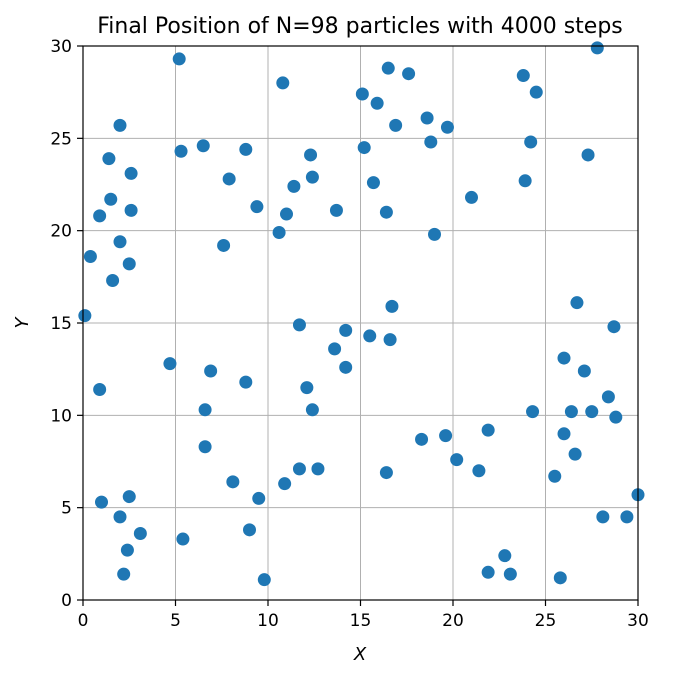 The height and width of the screenshot is (678, 675). What do you see at coordinates (61, 232) in the screenshot?
I see `y-tick-label: 20` at bounding box center [61, 232].